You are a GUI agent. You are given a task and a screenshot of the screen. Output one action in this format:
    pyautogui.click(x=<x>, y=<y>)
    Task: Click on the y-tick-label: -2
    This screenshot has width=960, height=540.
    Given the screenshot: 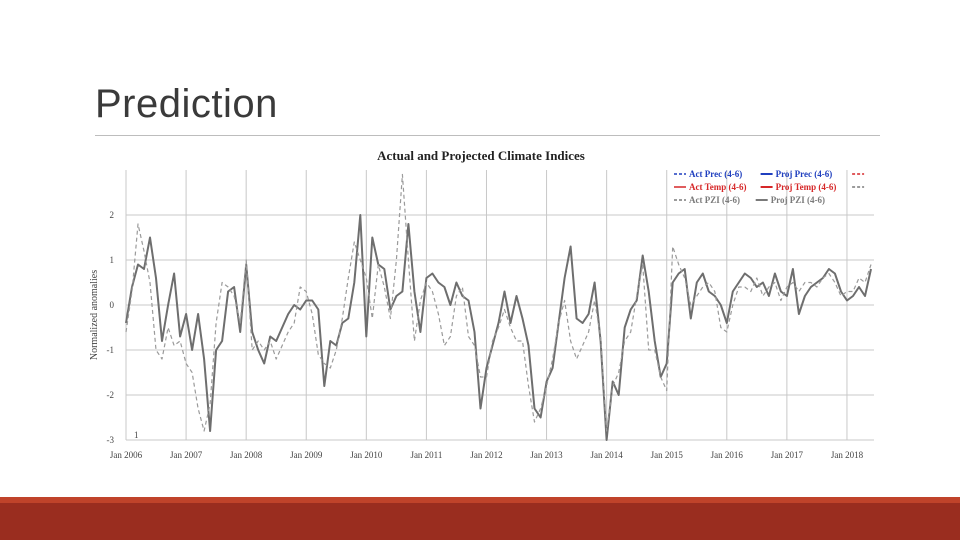 What is the action you would take?
    pyautogui.click(x=111, y=395)
    